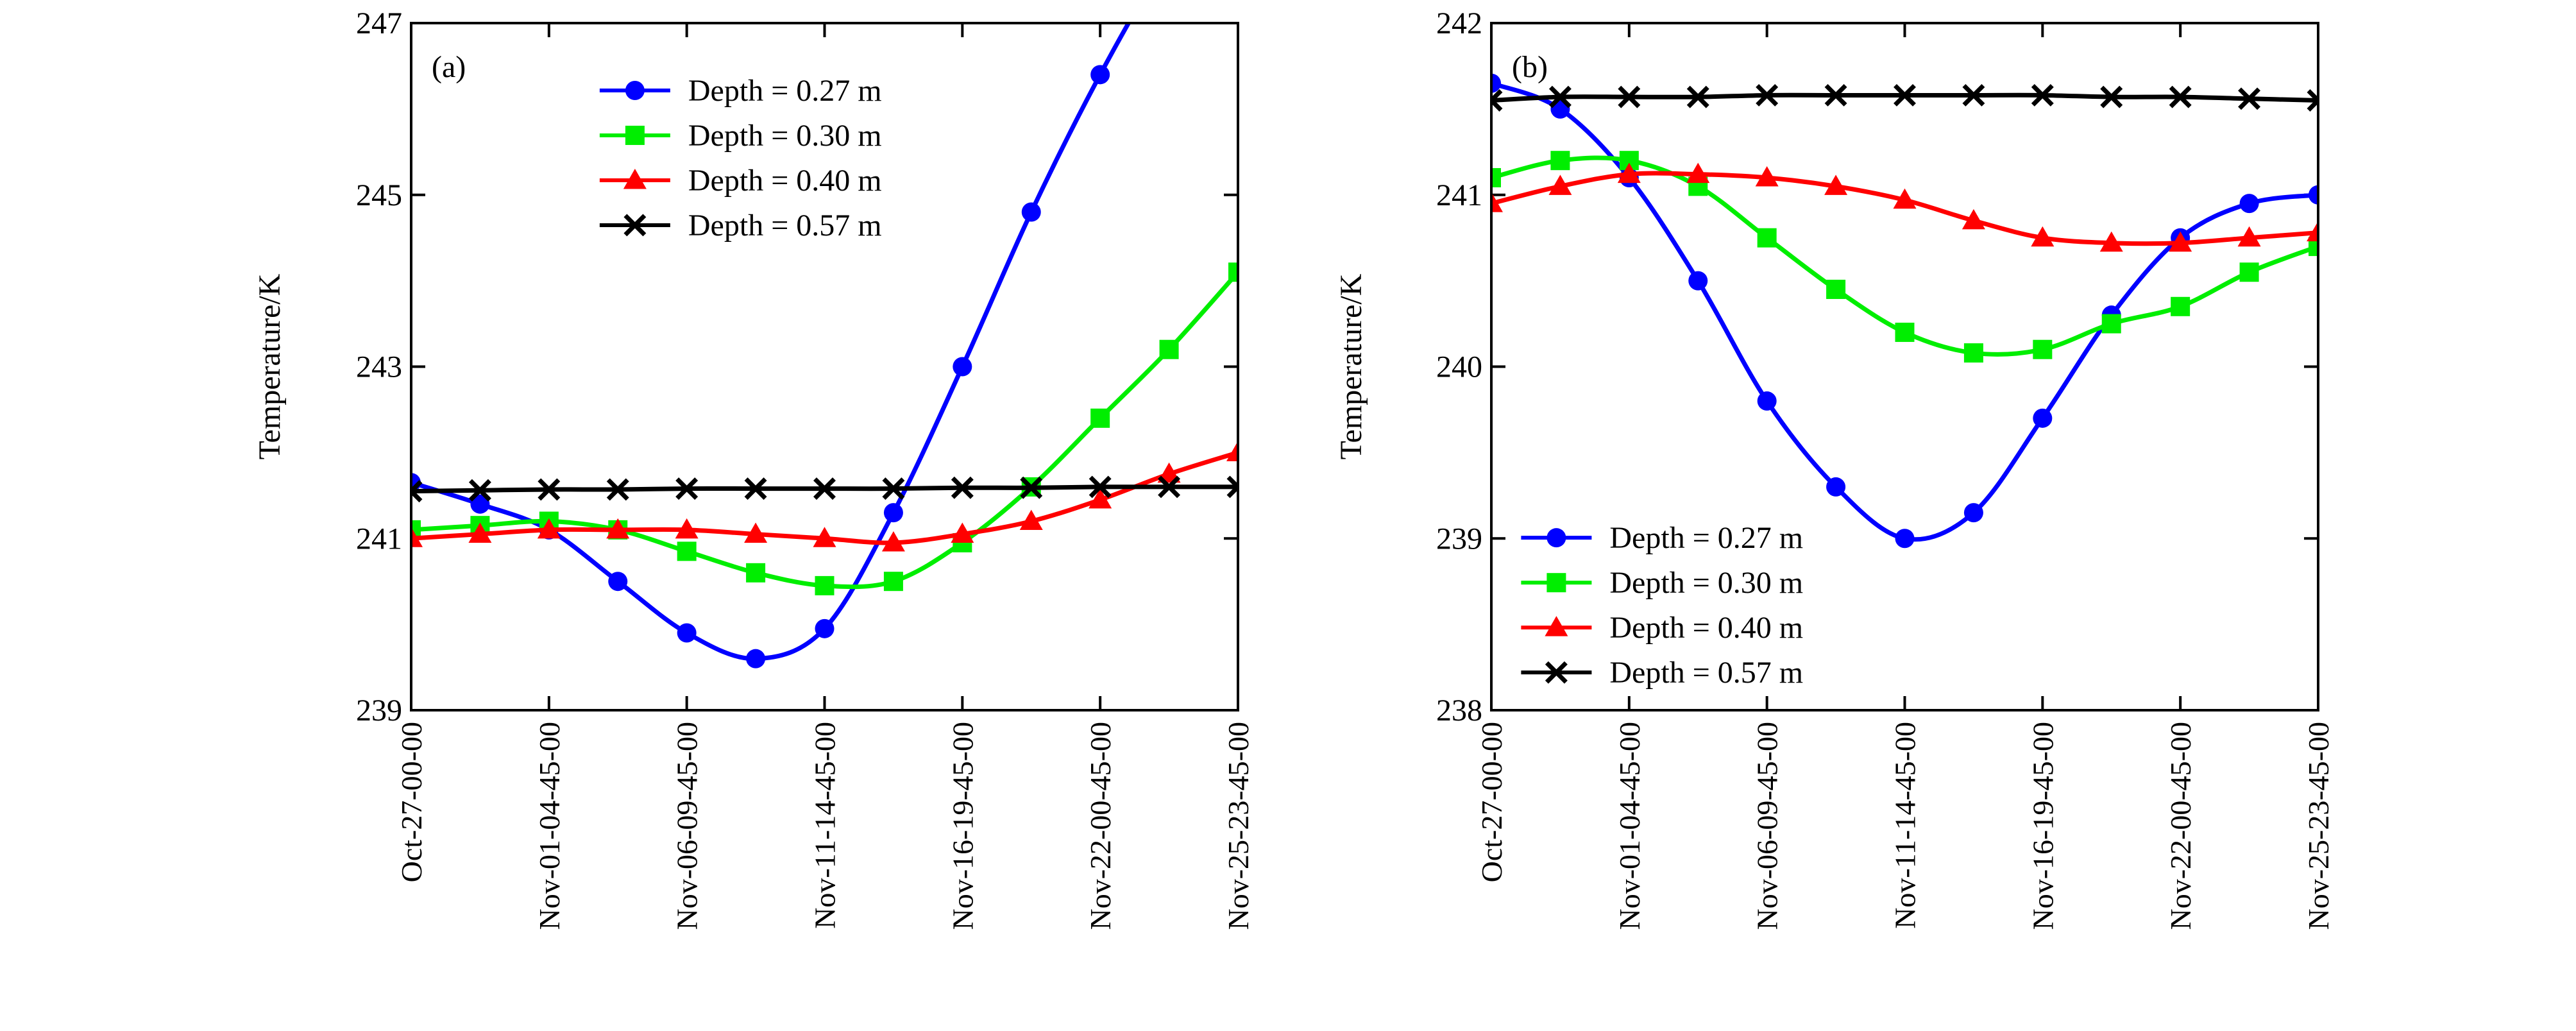 The width and height of the screenshot is (2576, 1031). Describe the element at coordinates (1530, 67) in the screenshot. I see `panel-label: (b)` at that location.